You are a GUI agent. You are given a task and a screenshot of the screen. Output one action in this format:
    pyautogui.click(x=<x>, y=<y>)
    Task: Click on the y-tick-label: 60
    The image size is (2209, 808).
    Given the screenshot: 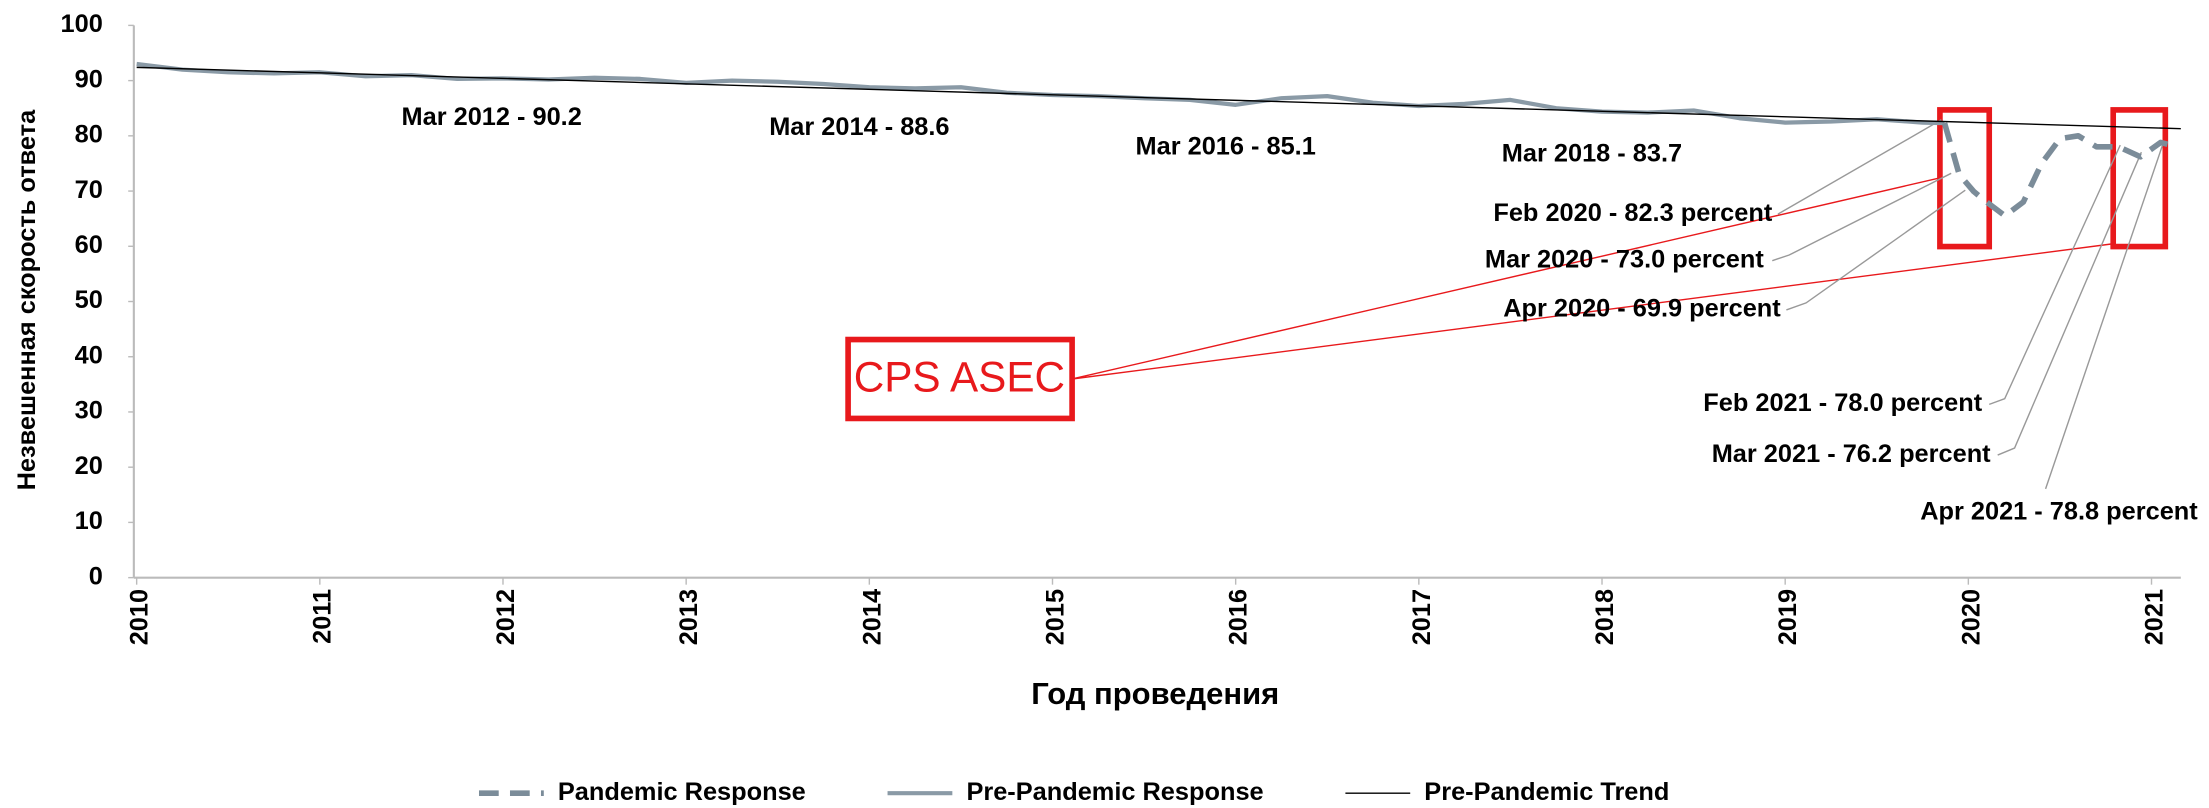 What is the action you would take?
    pyautogui.click(x=89, y=245)
    